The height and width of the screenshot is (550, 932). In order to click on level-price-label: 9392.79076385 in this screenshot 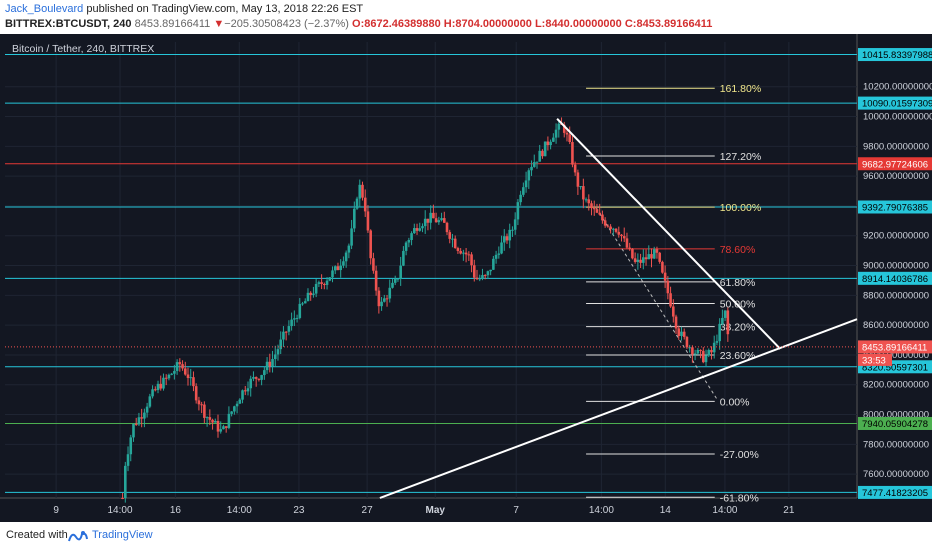, I will do `click(895, 207)`.